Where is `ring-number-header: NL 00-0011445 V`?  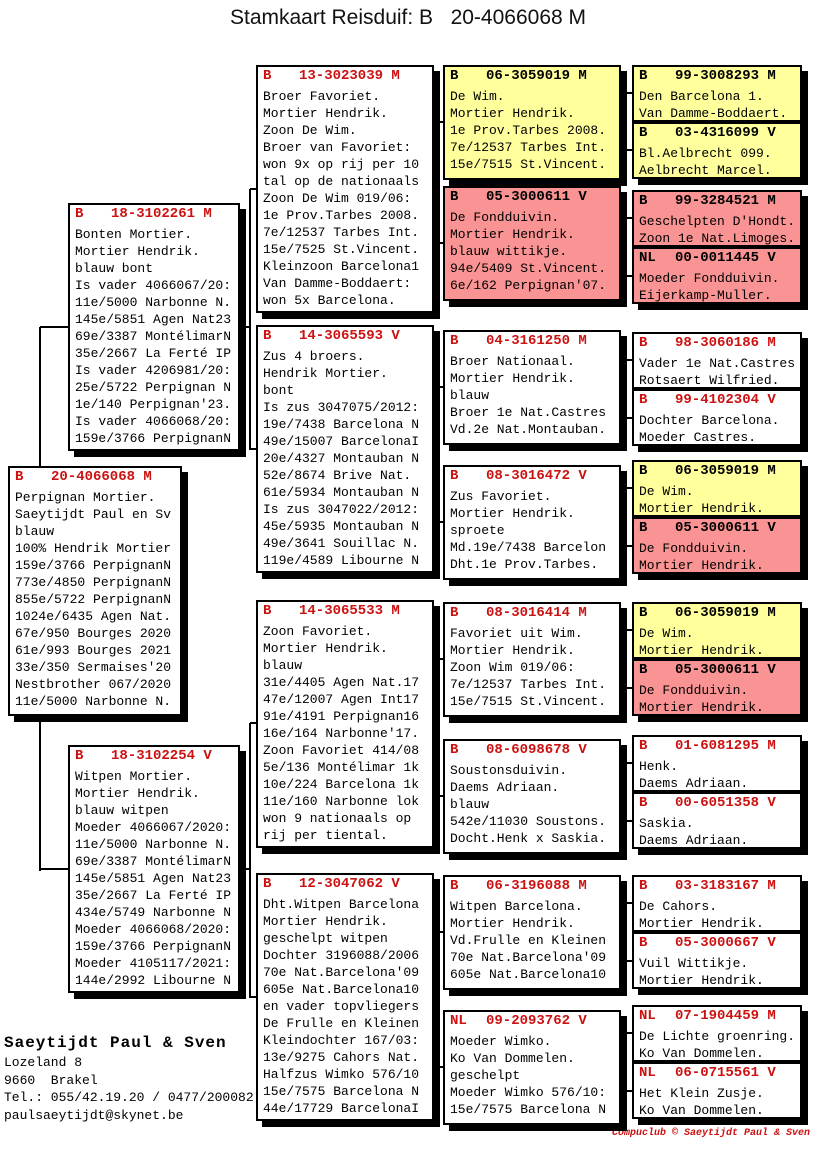
ring-number-header: NL 00-0011445 V is located at coordinates (717, 260).